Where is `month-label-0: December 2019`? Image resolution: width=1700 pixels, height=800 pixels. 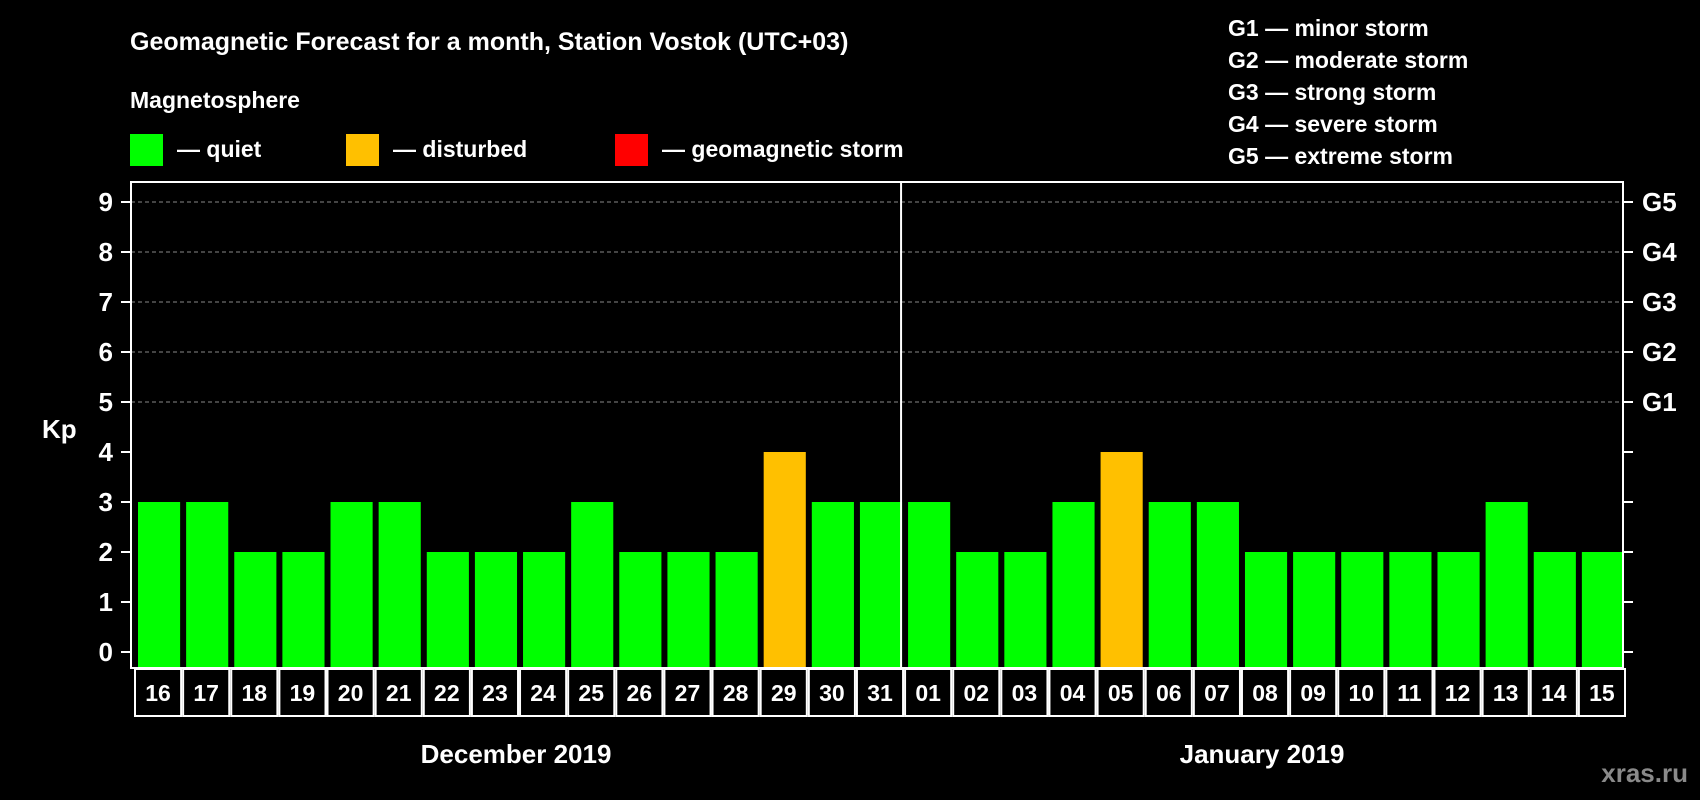
month-label-0: December 2019 is located at coordinates (516, 754).